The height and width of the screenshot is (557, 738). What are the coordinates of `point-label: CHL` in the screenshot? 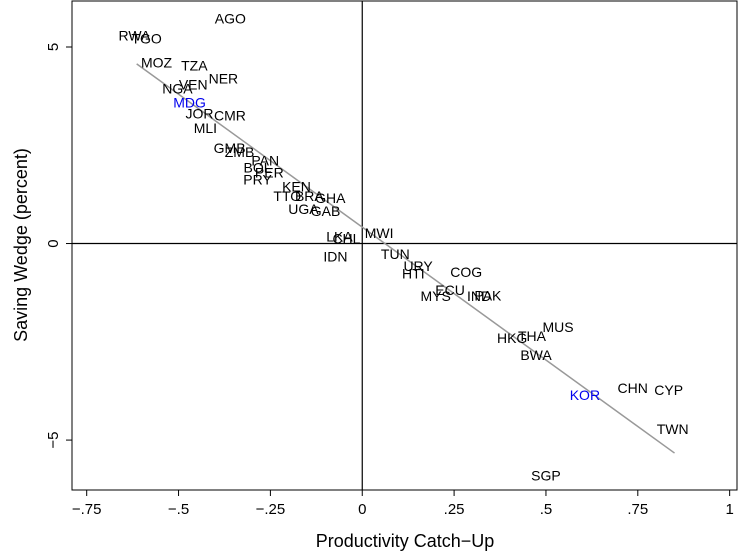 It's located at (346, 238).